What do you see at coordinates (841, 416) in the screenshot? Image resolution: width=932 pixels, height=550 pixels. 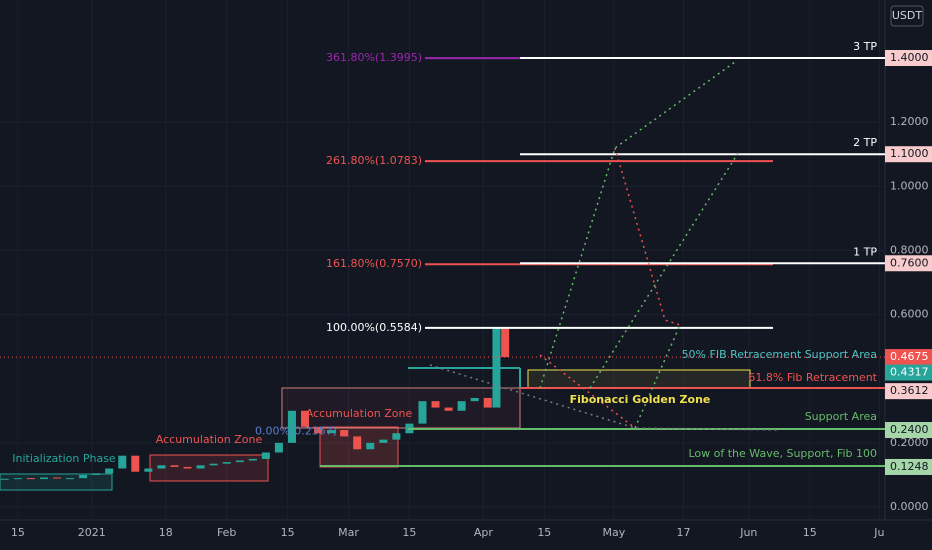 I see `annotation: Support Area` at bounding box center [841, 416].